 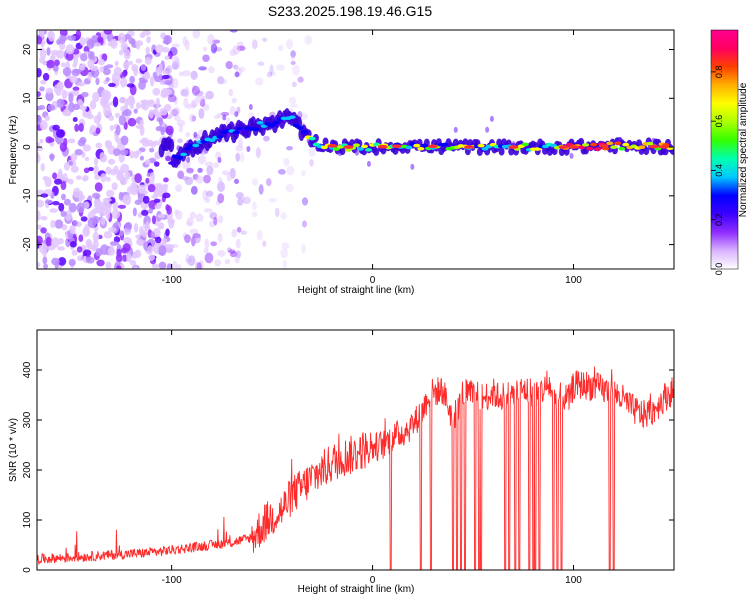 What do you see at coordinates (382, 146) in the screenshot?
I see `spectrogram-hotspot` at bounding box center [382, 146].